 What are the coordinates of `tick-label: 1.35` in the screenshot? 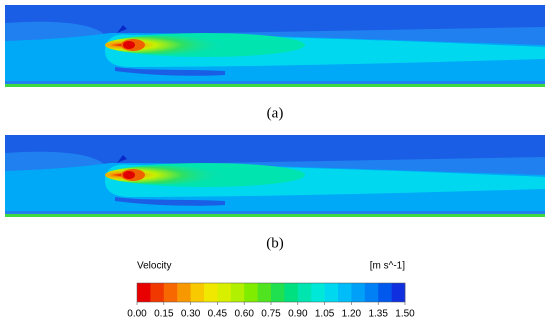 It's located at (378, 314).